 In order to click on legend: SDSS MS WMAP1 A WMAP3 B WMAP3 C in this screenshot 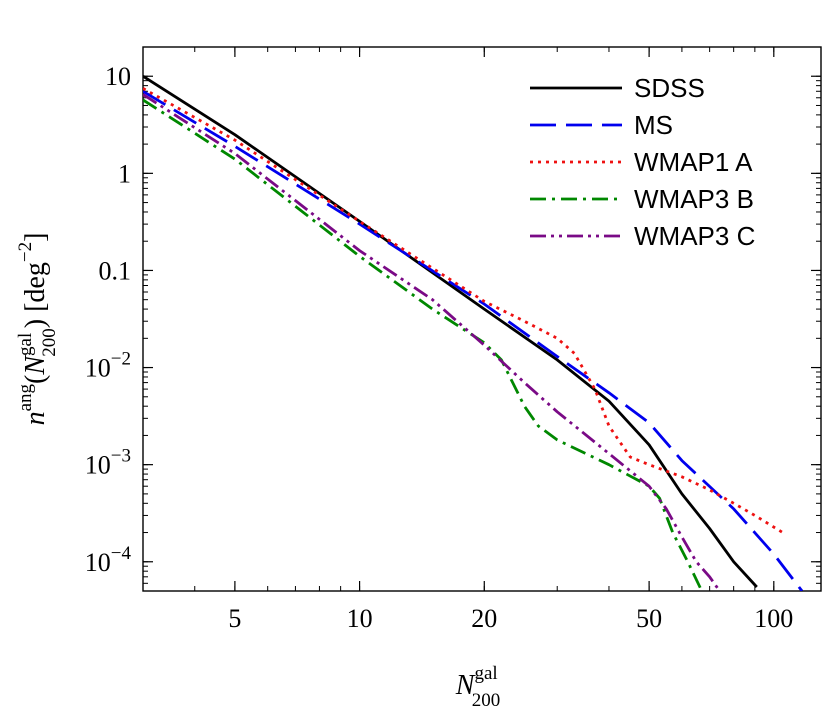, I will do `click(642, 162)`.